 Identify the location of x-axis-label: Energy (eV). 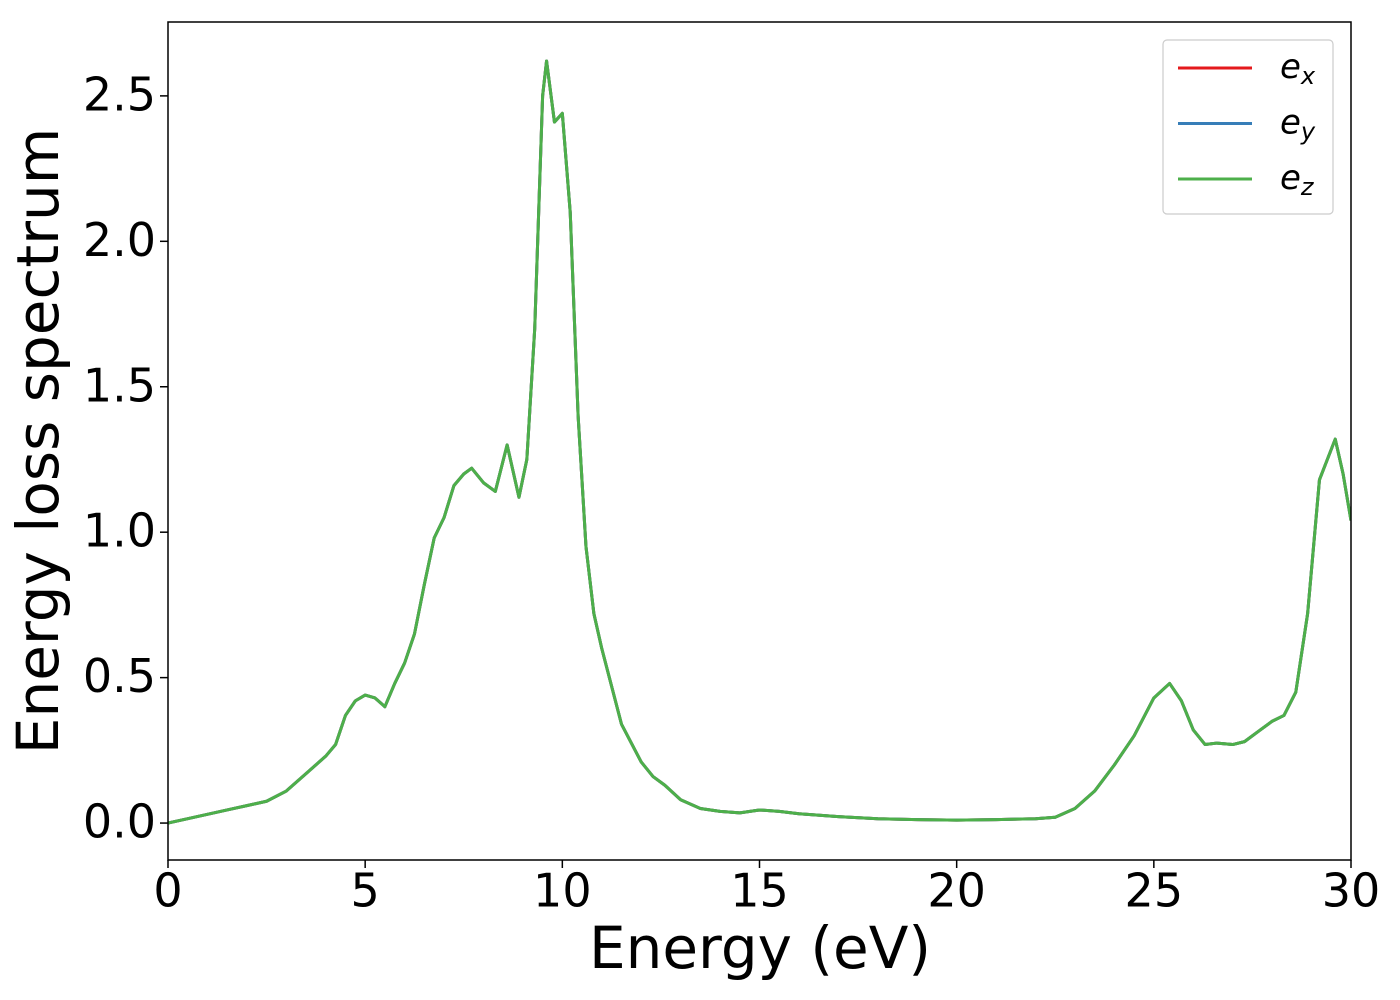
(760, 948).